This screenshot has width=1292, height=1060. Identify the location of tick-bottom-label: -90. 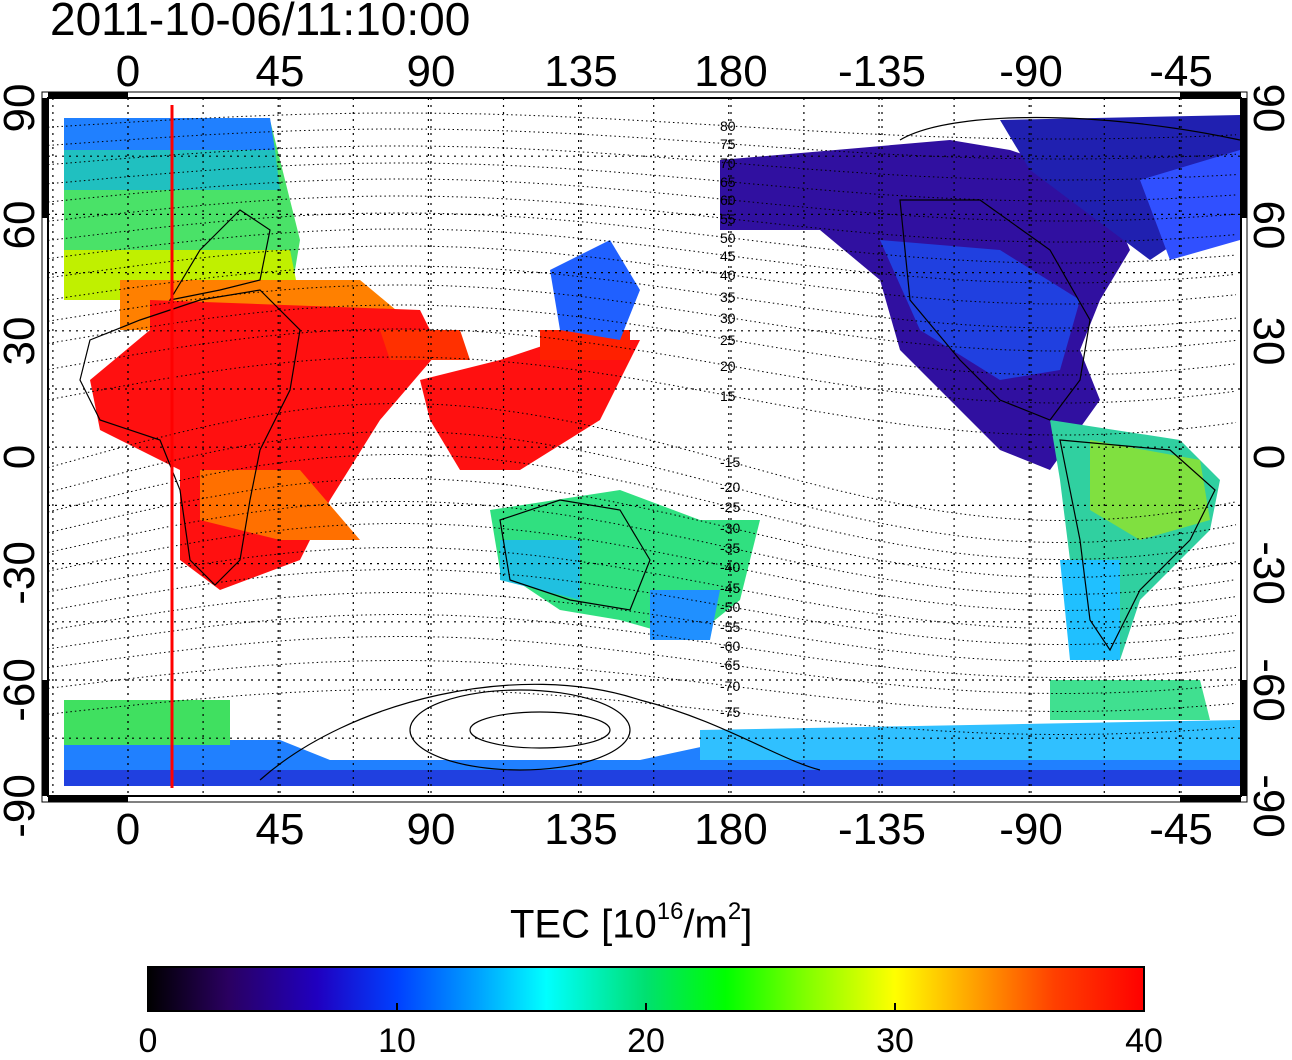
(1031, 829).